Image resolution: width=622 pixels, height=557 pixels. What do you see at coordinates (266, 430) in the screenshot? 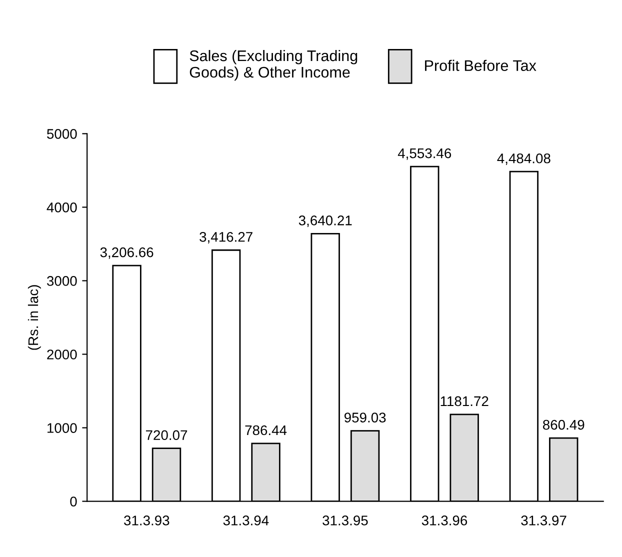
I see `data-label: 786.44` at bounding box center [266, 430].